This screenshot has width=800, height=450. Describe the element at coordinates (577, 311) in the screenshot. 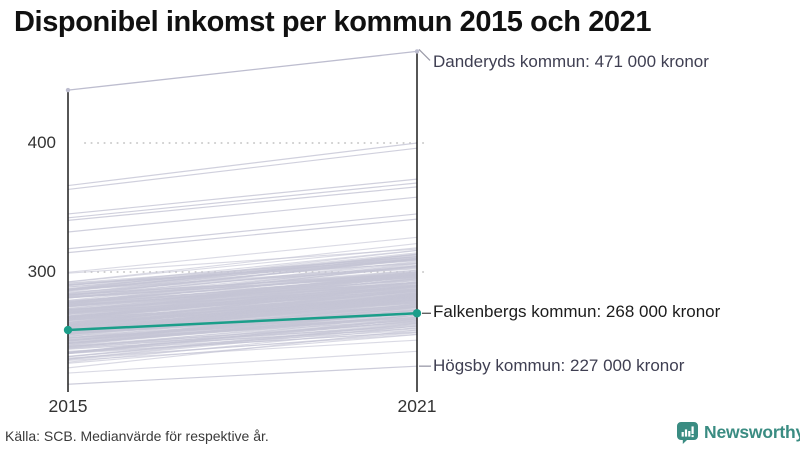

I see `annotation-falkenberg: Falkenbergs kommun: 268 000 kronor` at that location.